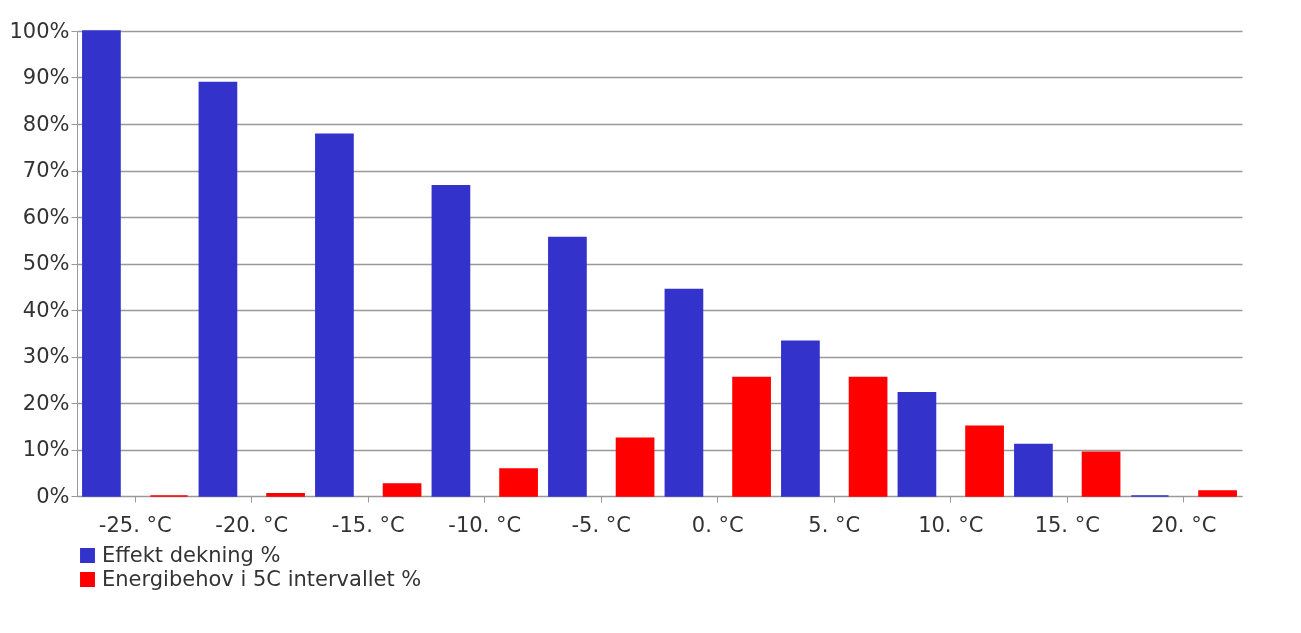 The width and height of the screenshot is (1301, 633). Describe the element at coordinates (252, 524) in the screenshot. I see `x-tick-label: -20. °C` at that location.